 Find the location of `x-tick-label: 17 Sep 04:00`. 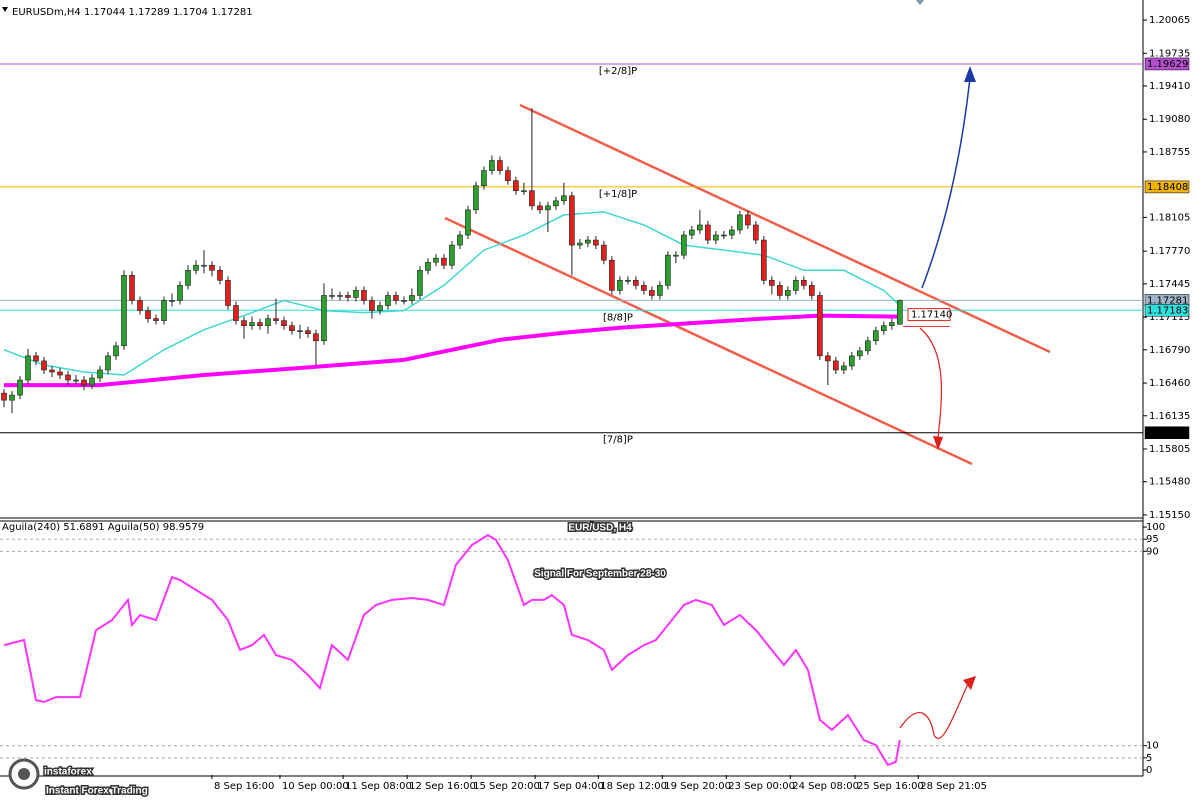

x-tick-label: 17 Sep 04:00 is located at coordinates (570, 786).